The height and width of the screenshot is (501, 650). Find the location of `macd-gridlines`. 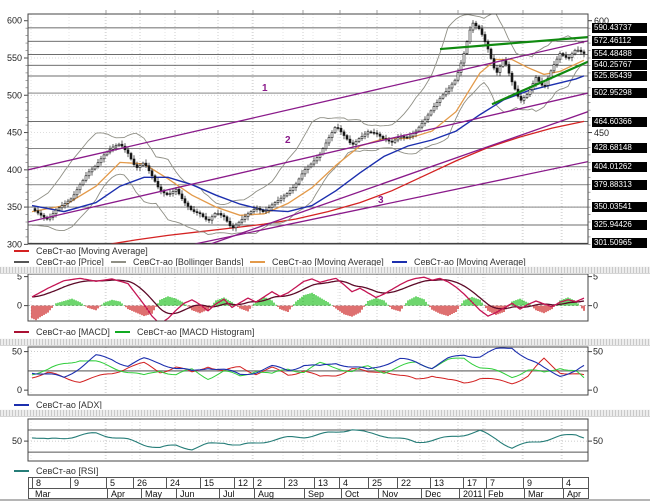

macd-gridlines is located at coordinates (296, 297).